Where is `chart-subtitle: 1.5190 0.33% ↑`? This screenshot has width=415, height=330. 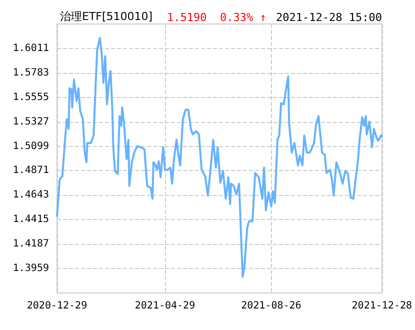 chart-subtitle: 1.5190 0.33% ↑ is located at coordinates (216, 17).